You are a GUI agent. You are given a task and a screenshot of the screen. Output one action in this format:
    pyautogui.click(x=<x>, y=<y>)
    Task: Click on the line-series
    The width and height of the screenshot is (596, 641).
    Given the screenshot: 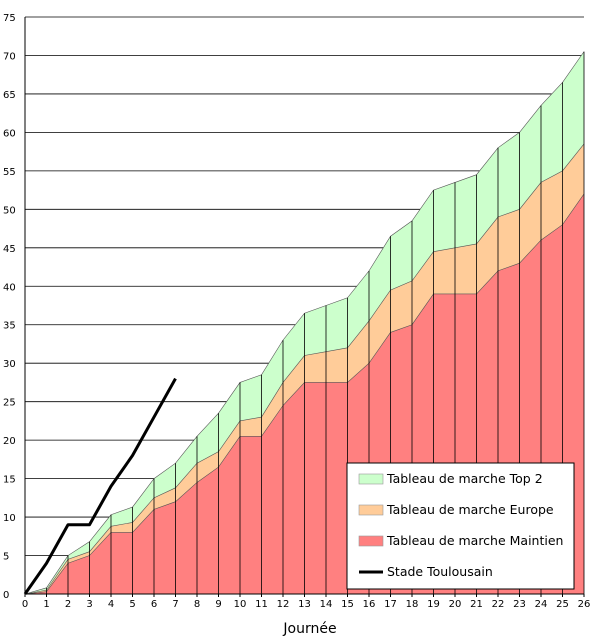 What is the action you would take?
    pyautogui.click(x=100, y=486)
    